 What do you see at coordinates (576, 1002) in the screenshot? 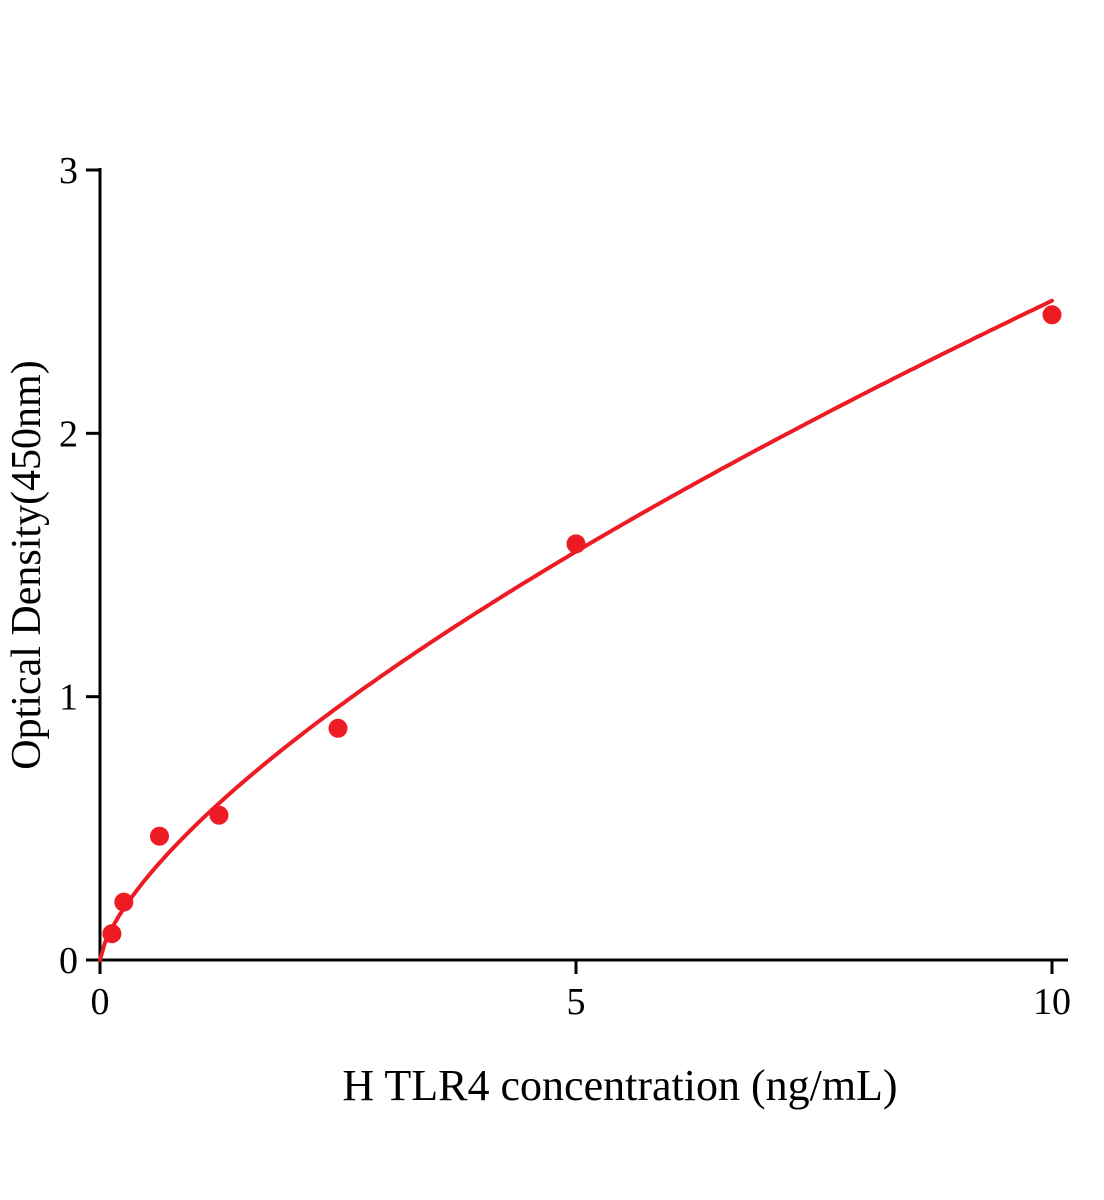
I see `x-tick-label: 5` at bounding box center [576, 1002].